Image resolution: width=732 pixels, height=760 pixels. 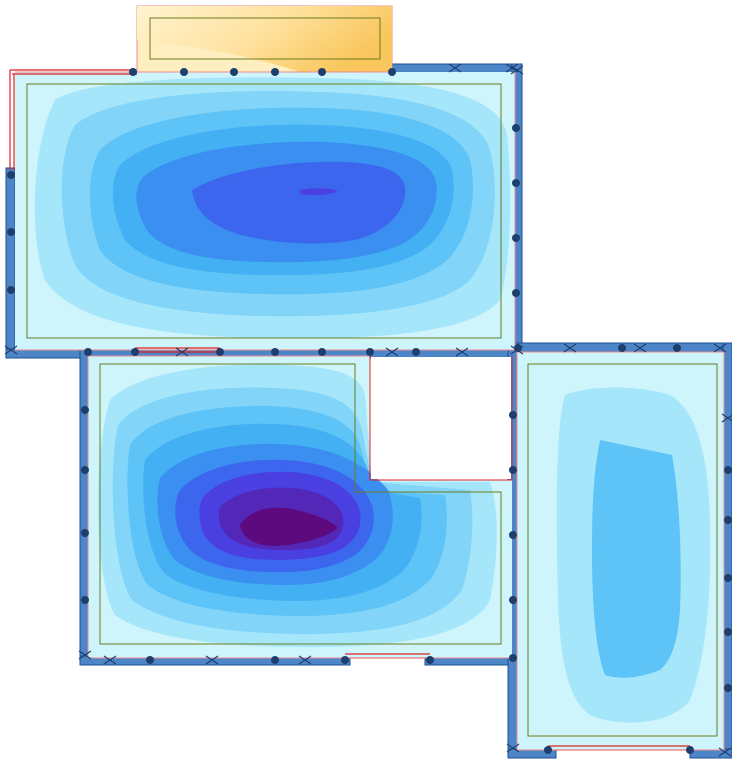 I want to click on panel-right-slab, so click(x=620, y=551).